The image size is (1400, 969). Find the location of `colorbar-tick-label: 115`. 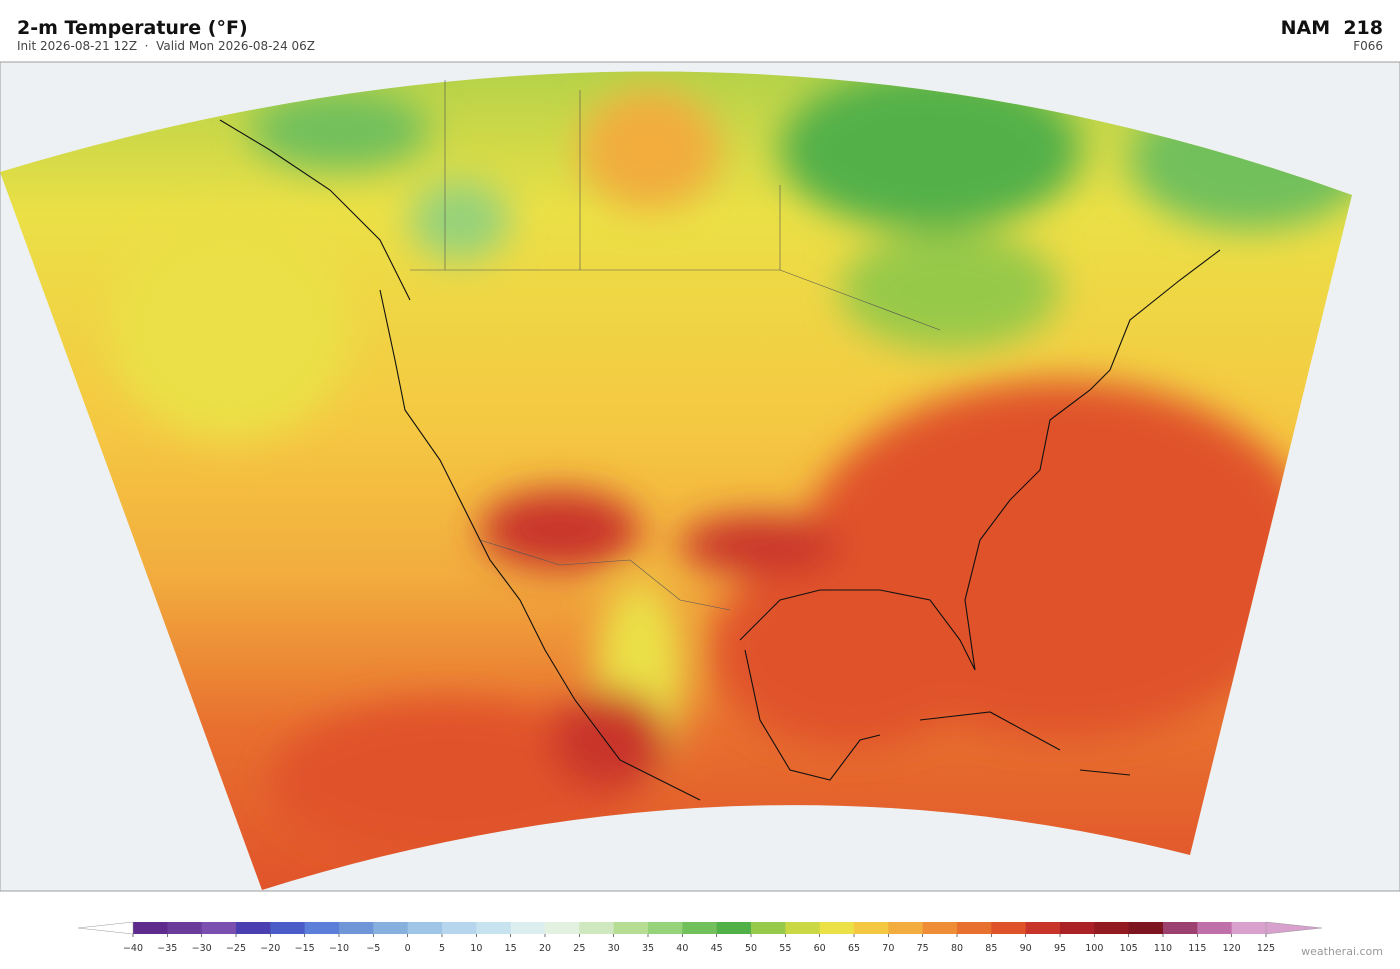

colorbar-tick-label: 115 is located at coordinates (1197, 948).